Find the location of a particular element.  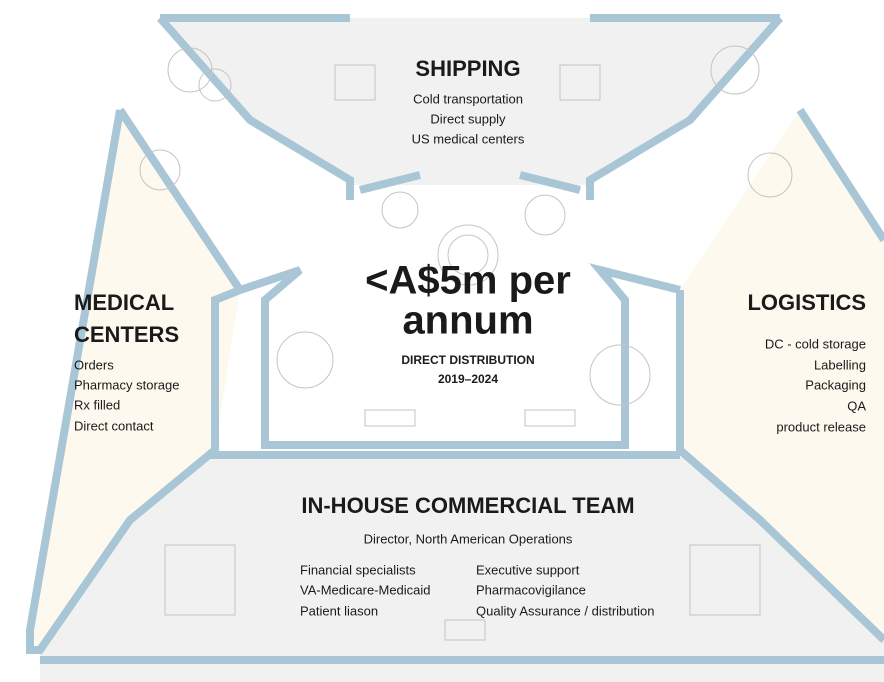

room-item: Orders is located at coordinates (94, 364).